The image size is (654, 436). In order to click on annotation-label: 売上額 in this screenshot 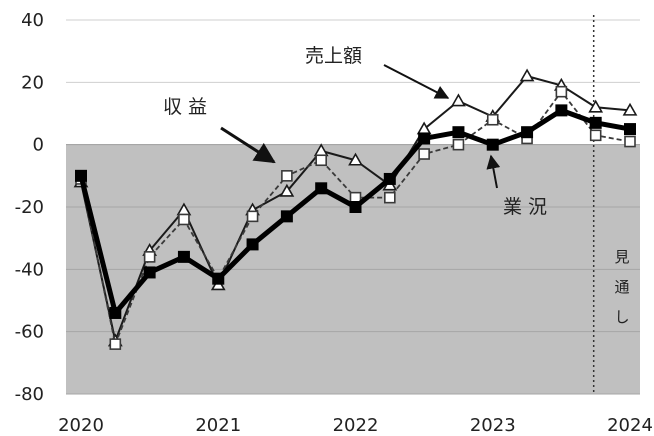, I will do `click(333, 56)`.